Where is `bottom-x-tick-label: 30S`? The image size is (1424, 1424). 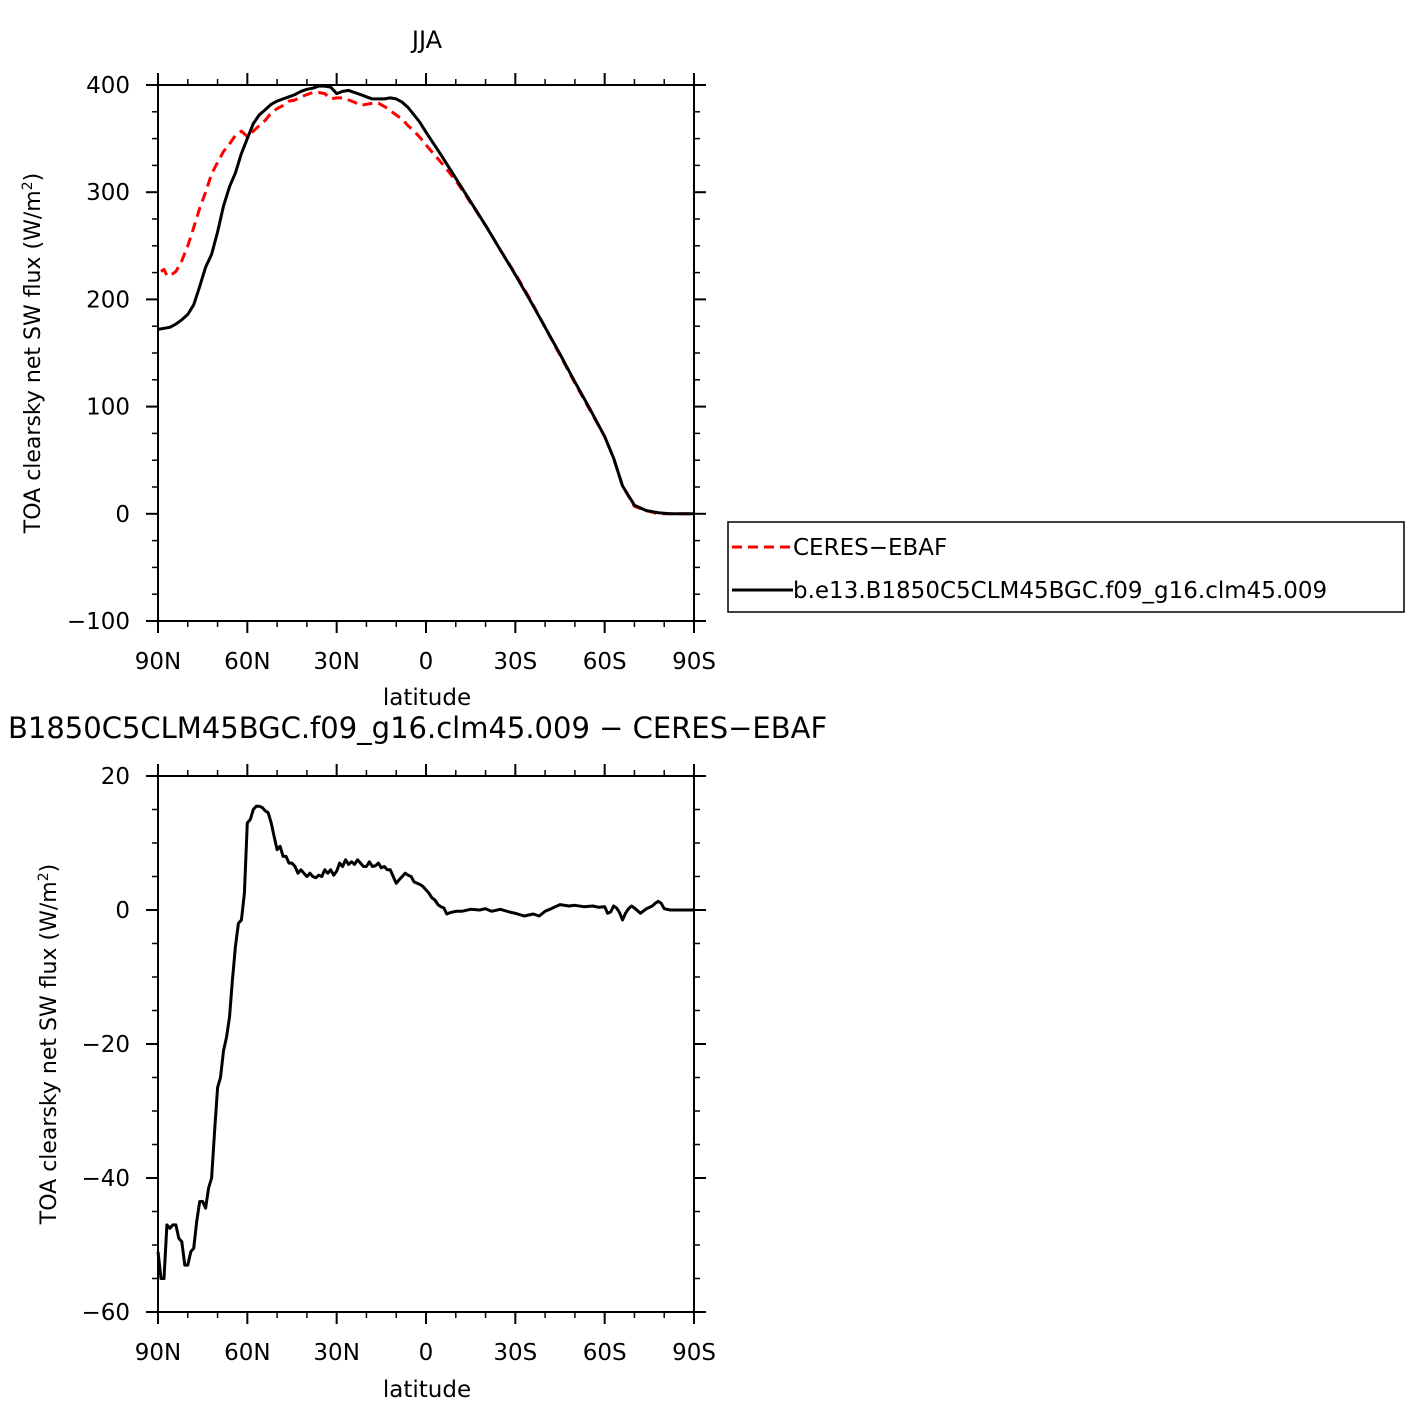 bottom-x-tick-label: 30S is located at coordinates (515, 1353).